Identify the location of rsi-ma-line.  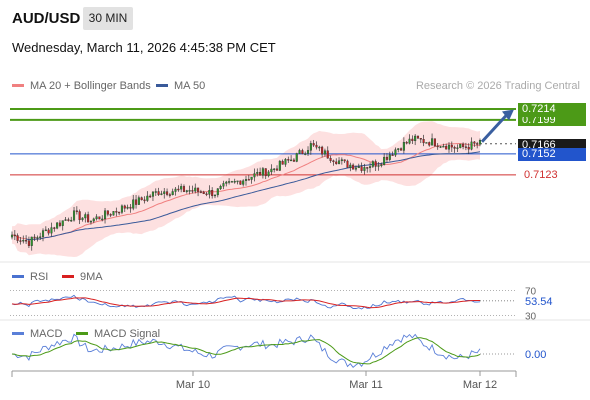
(245, 303).